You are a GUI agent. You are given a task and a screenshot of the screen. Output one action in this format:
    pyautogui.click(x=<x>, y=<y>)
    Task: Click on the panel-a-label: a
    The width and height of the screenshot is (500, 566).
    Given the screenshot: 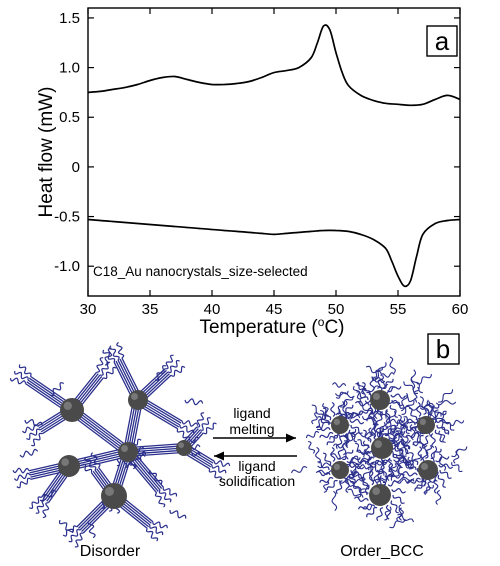 What is the action you would take?
    pyautogui.click(x=442, y=41)
    